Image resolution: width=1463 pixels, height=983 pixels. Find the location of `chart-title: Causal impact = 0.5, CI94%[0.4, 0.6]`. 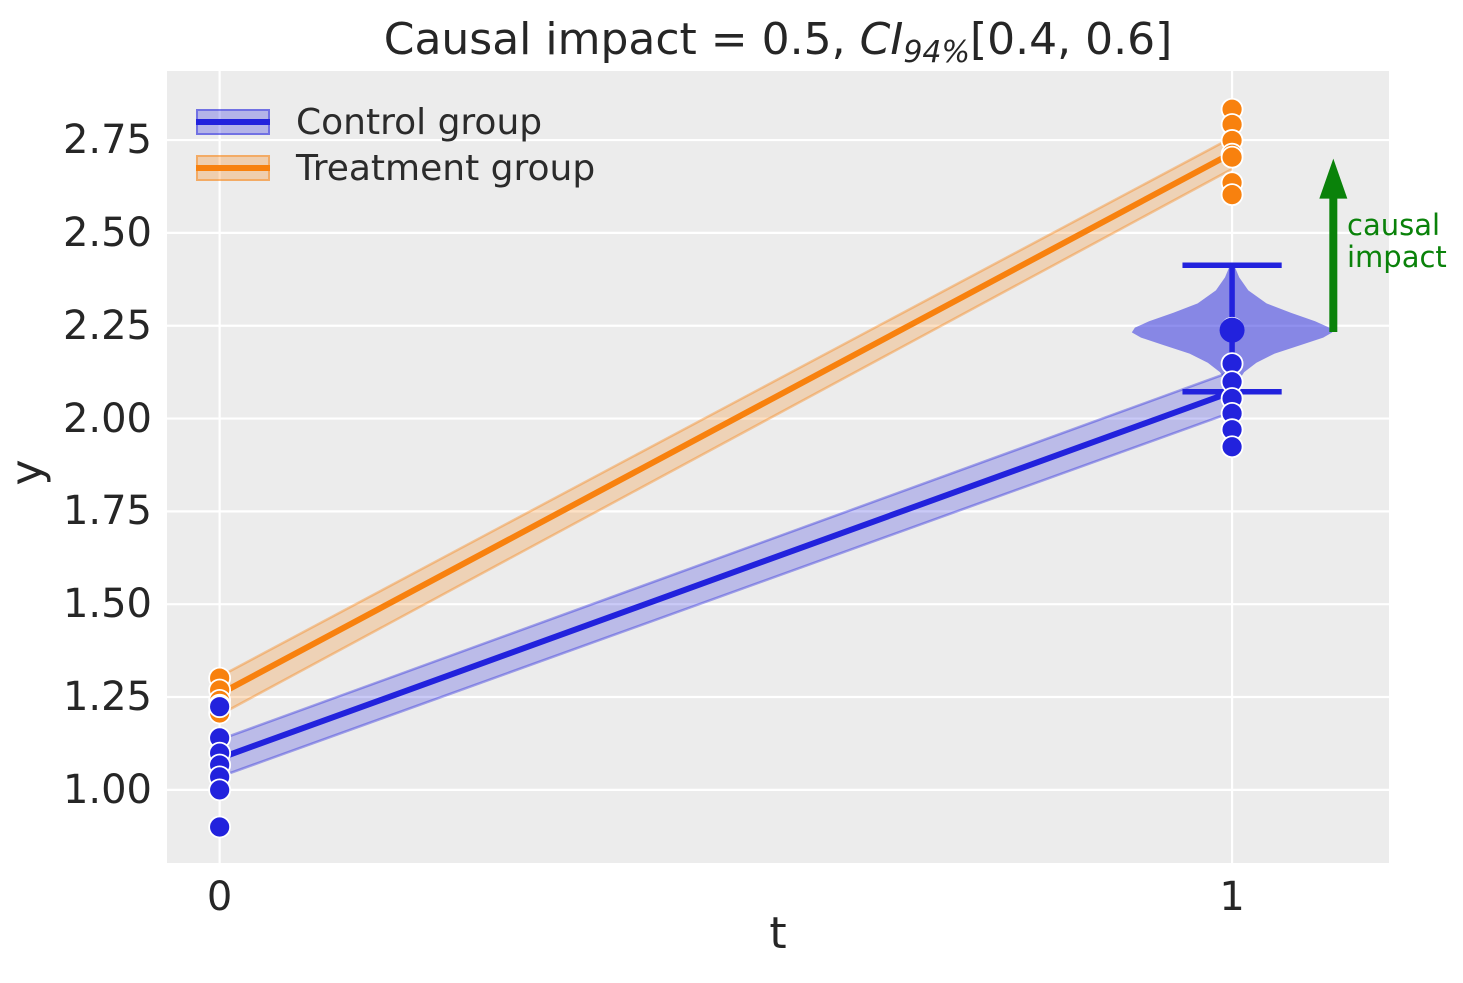

chart-title: Causal impact = 0.5, CI94%[0.4, 0.6] is located at coordinates (778, 42).